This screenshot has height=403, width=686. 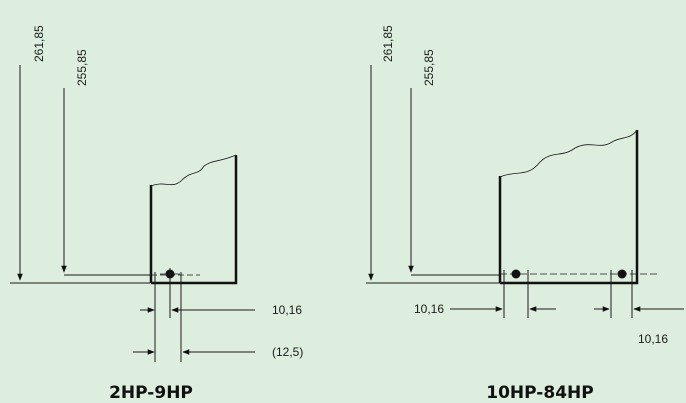 I want to click on left-outer-height-label: 261,85, so click(x=39, y=43).